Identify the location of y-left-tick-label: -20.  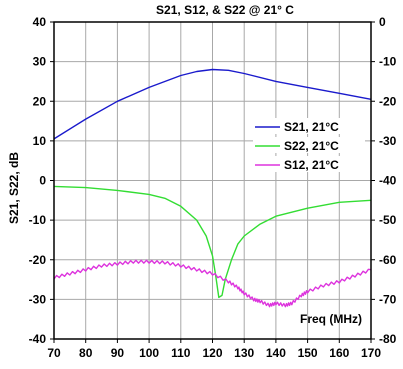
(38, 260).